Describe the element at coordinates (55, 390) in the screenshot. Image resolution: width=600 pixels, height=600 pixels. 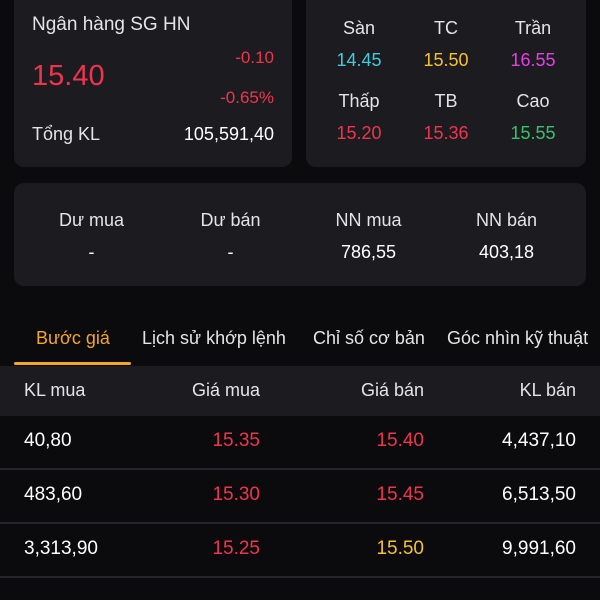
I see `bid-volume-header: KL mua` at that location.